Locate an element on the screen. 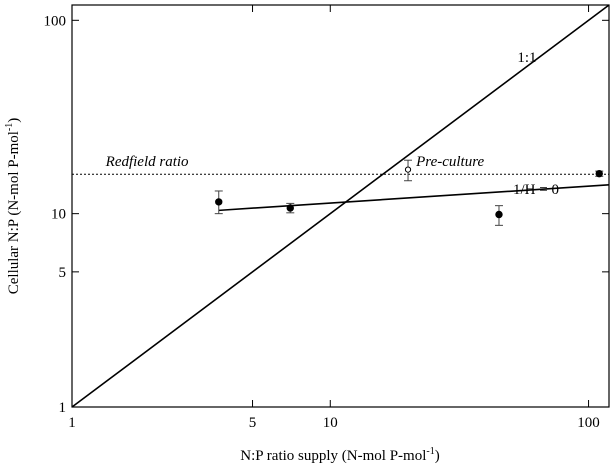 The height and width of the screenshot is (467, 616). x-tick-label: 1 is located at coordinates (72, 423).